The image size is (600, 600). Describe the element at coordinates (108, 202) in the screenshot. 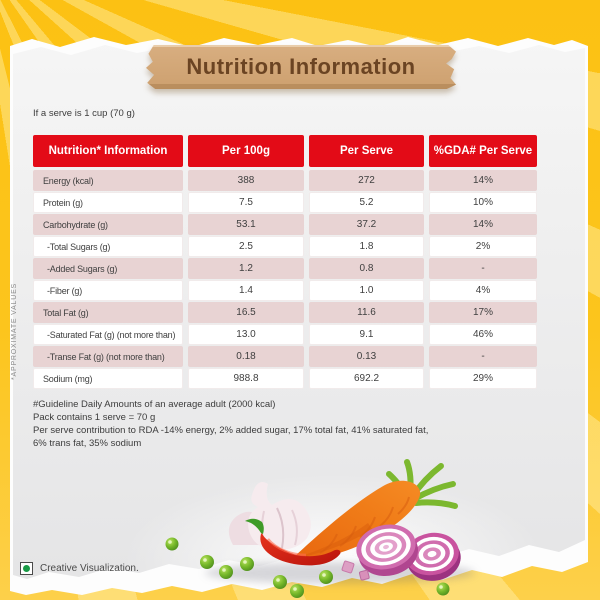

I see `row-label: Protein (g)` at that location.